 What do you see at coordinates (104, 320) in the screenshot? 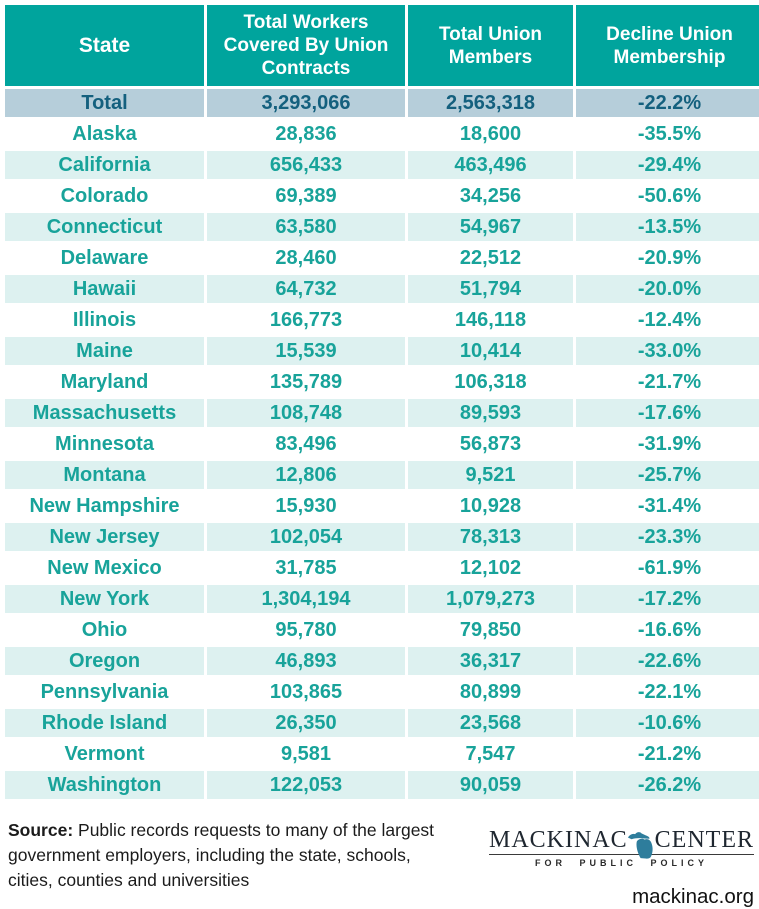
I see `state-name-cell: Illinois` at bounding box center [104, 320].